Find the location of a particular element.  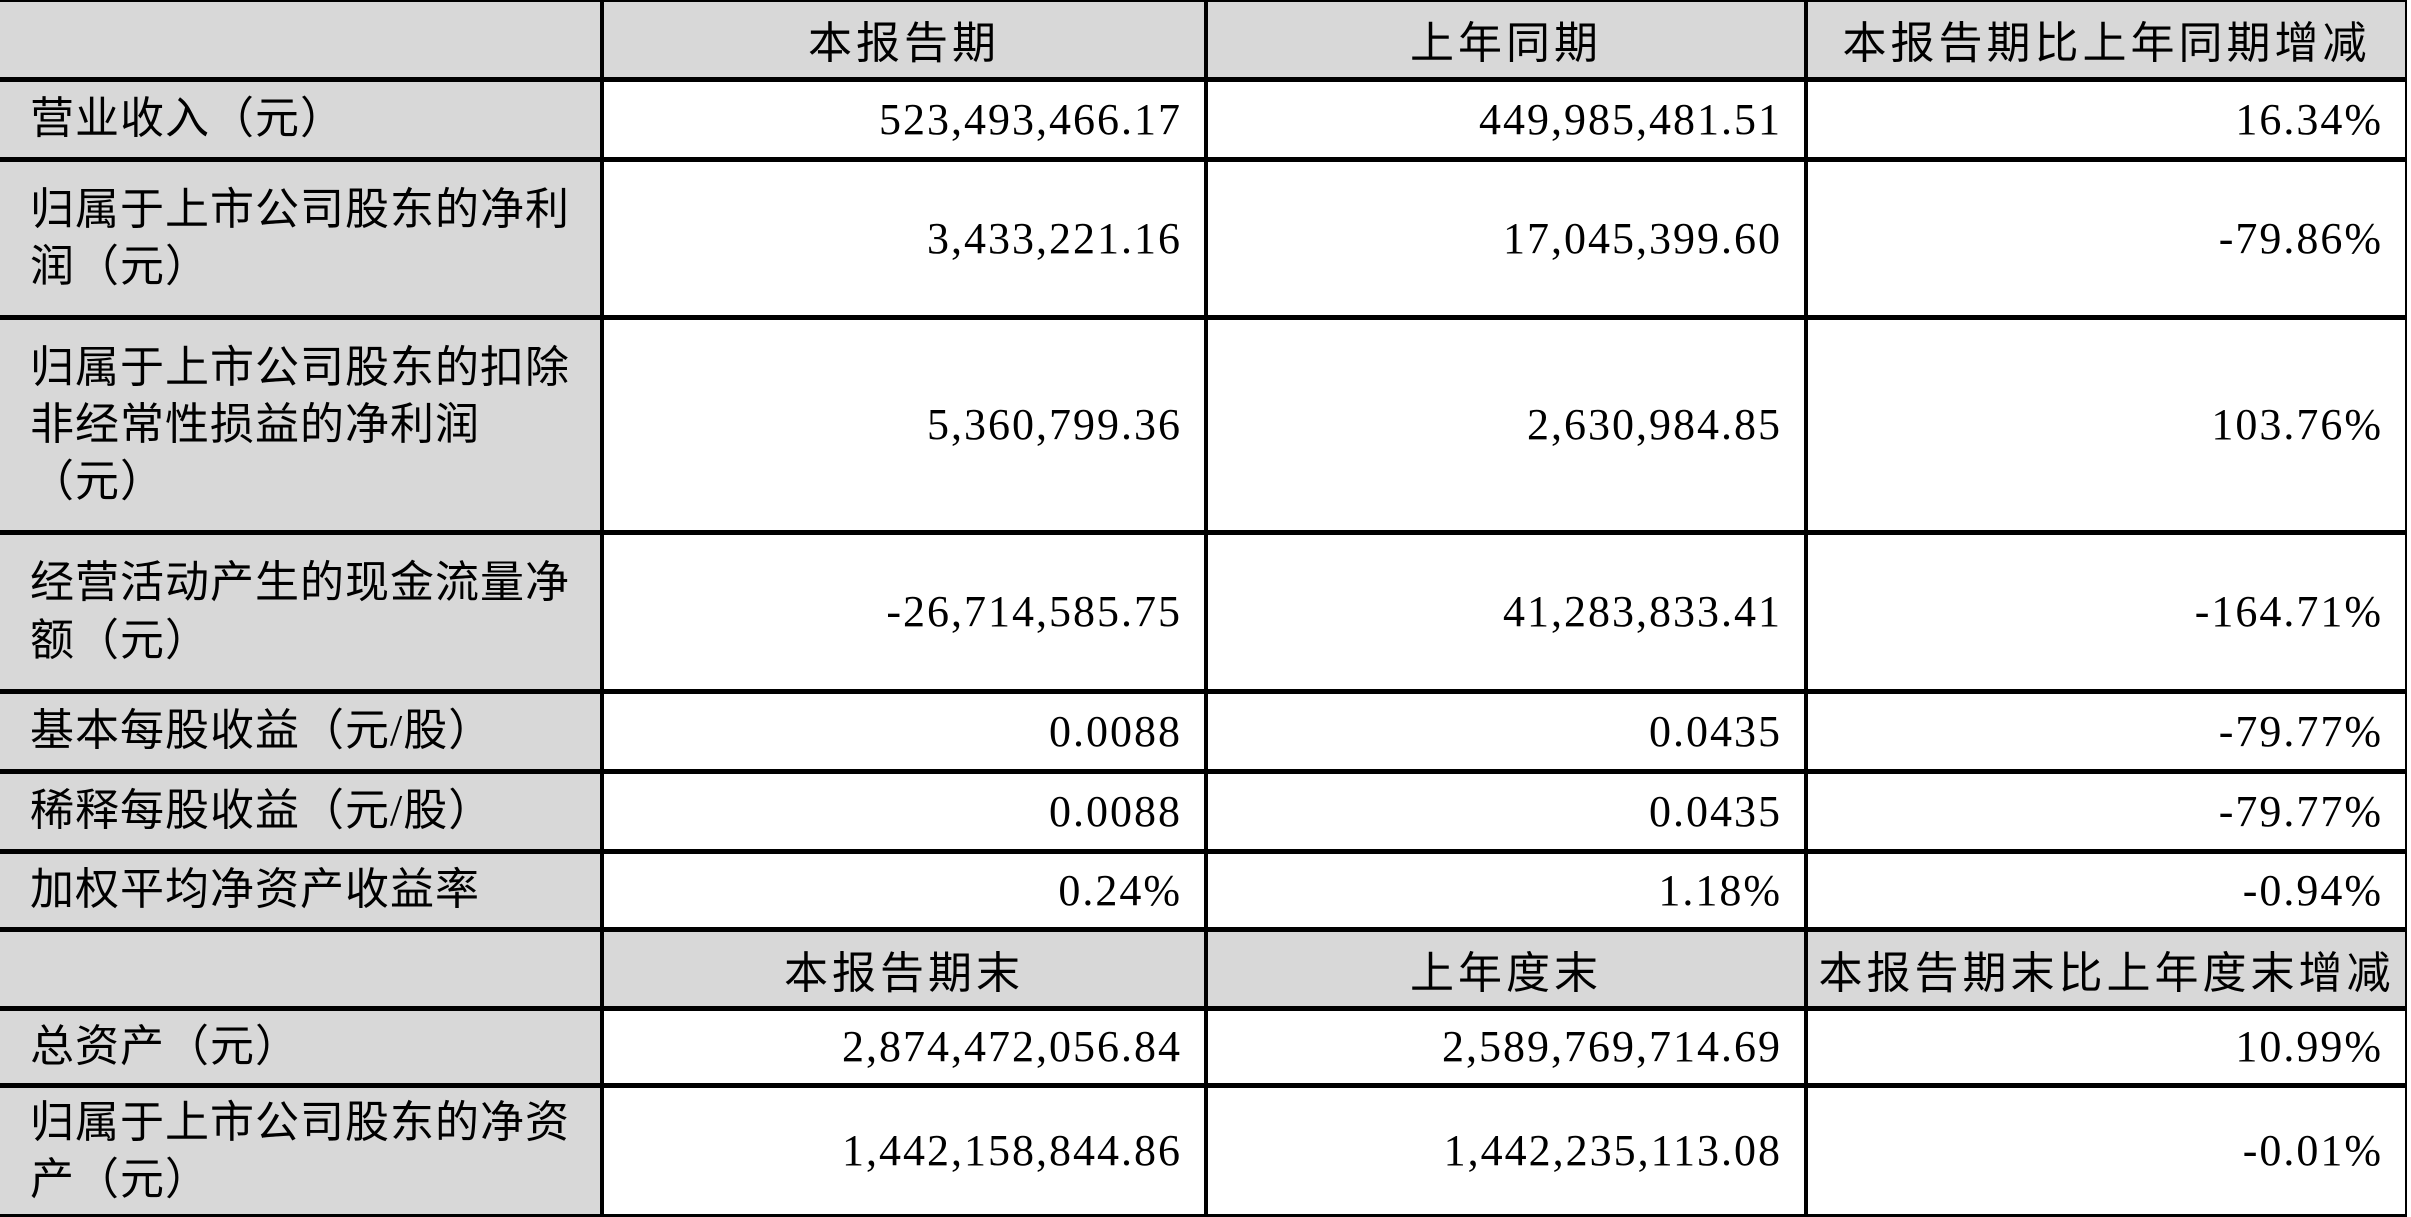

value-prior-period: 449,985,481.51 is located at coordinates (1506, 119).